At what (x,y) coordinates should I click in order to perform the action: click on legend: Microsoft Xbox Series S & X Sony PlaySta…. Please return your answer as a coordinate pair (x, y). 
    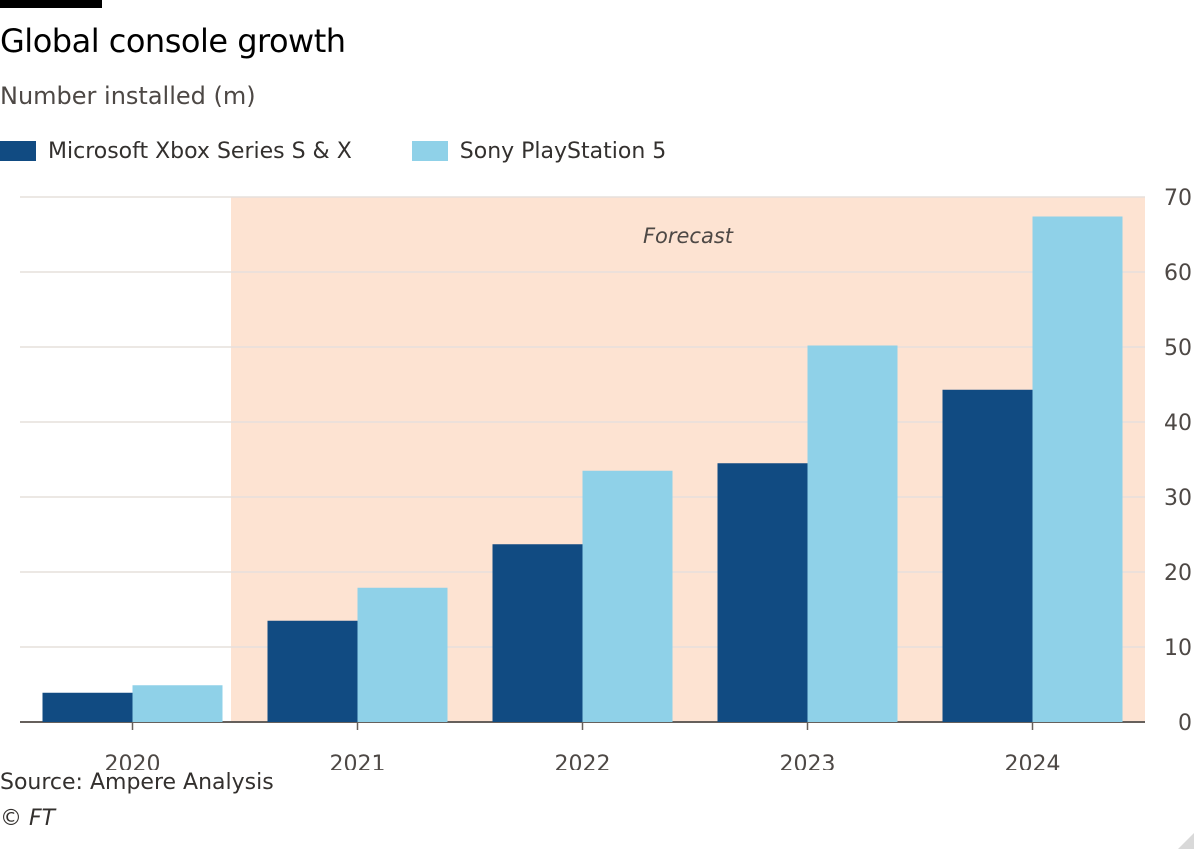
    Looking at the image, I should click on (363, 151).